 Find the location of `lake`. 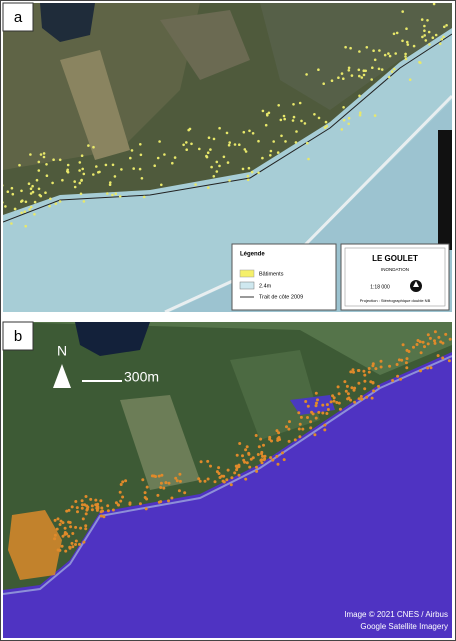

lake is located at coordinates (112, 339).